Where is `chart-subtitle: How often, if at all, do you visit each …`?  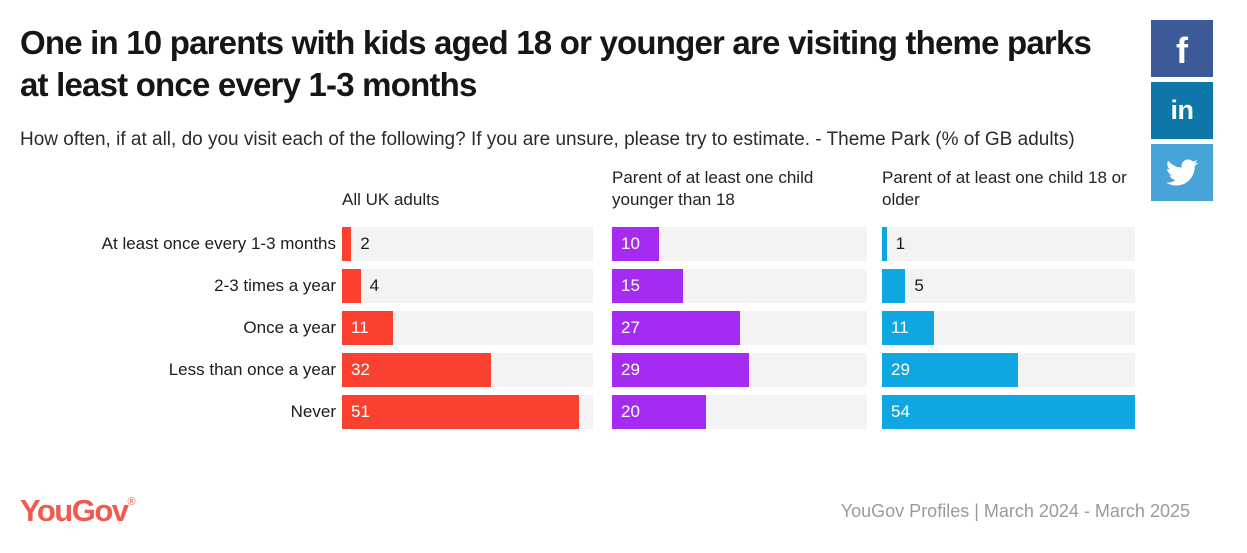 chart-subtitle: How often, if at all, do you visit each … is located at coordinates (547, 139).